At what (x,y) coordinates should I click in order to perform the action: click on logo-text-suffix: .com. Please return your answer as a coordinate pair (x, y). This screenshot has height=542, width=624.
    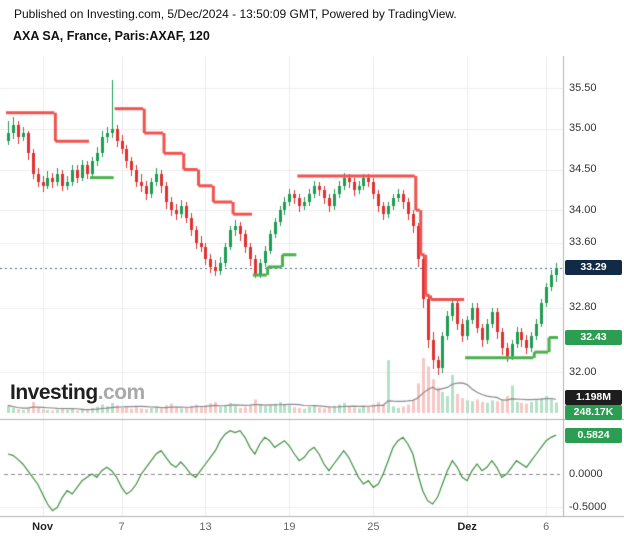
    Looking at the image, I should click on (121, 392).